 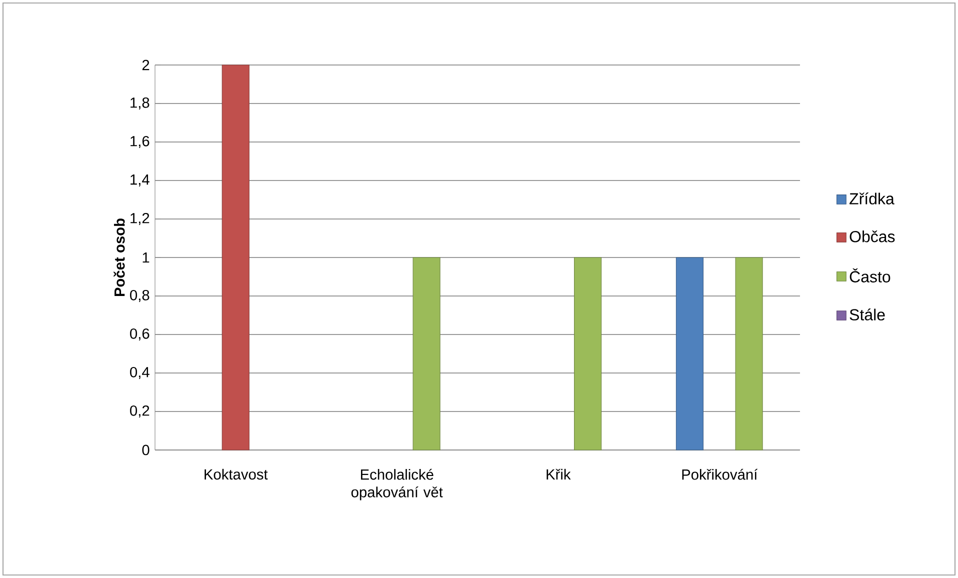 What do you see at coordinates (720, 474) in the screenshot?
I see `x-tick-label: Pokřikování` at bounding box center [720, 474].